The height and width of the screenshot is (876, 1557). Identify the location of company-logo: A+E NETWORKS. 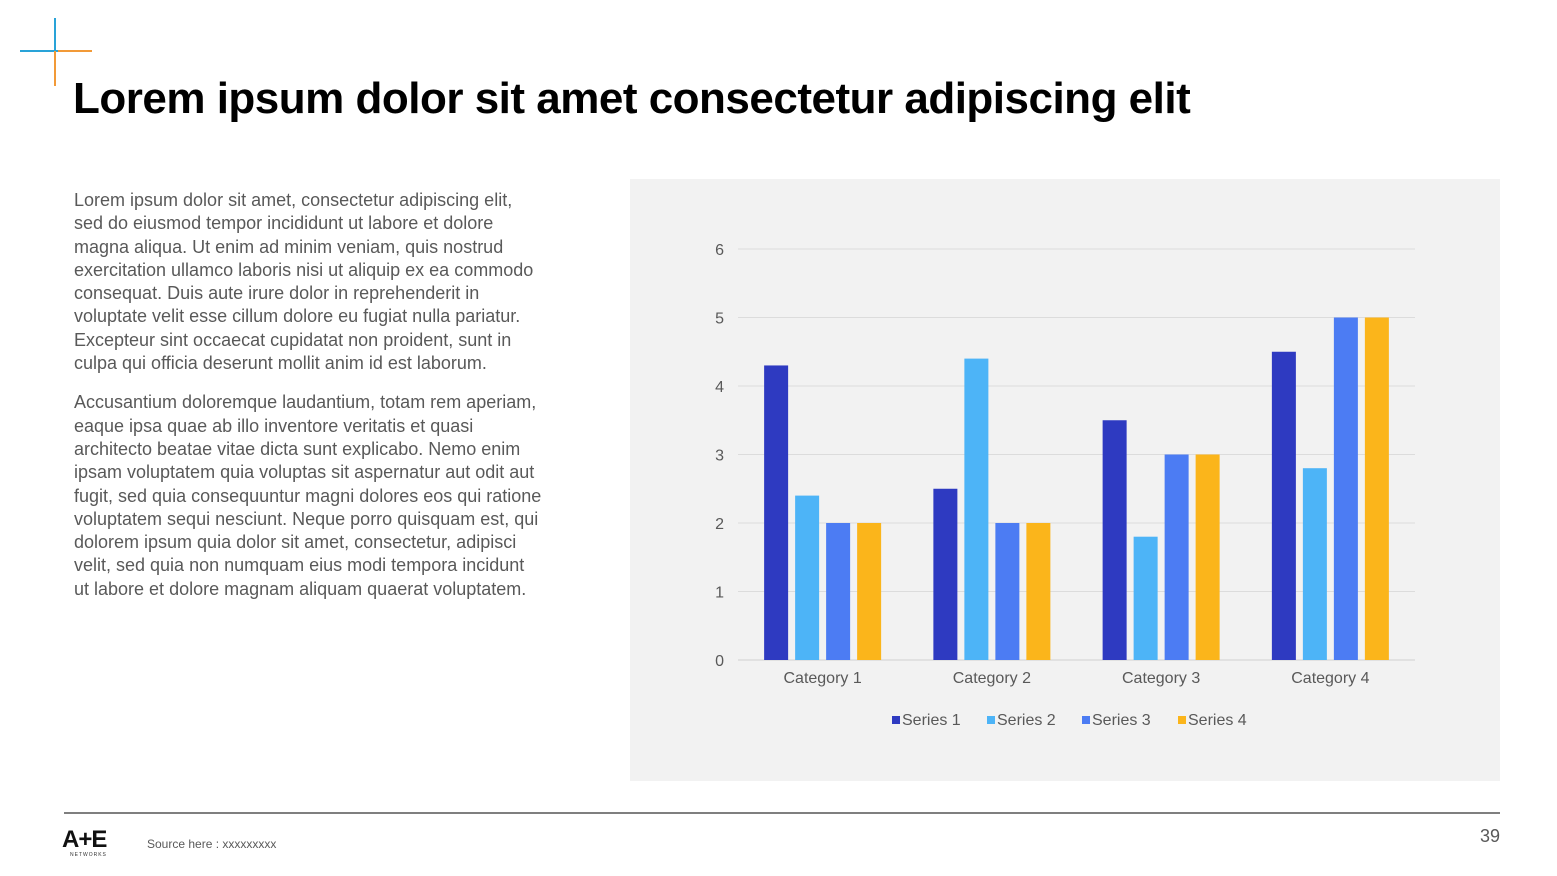
(92, 846).